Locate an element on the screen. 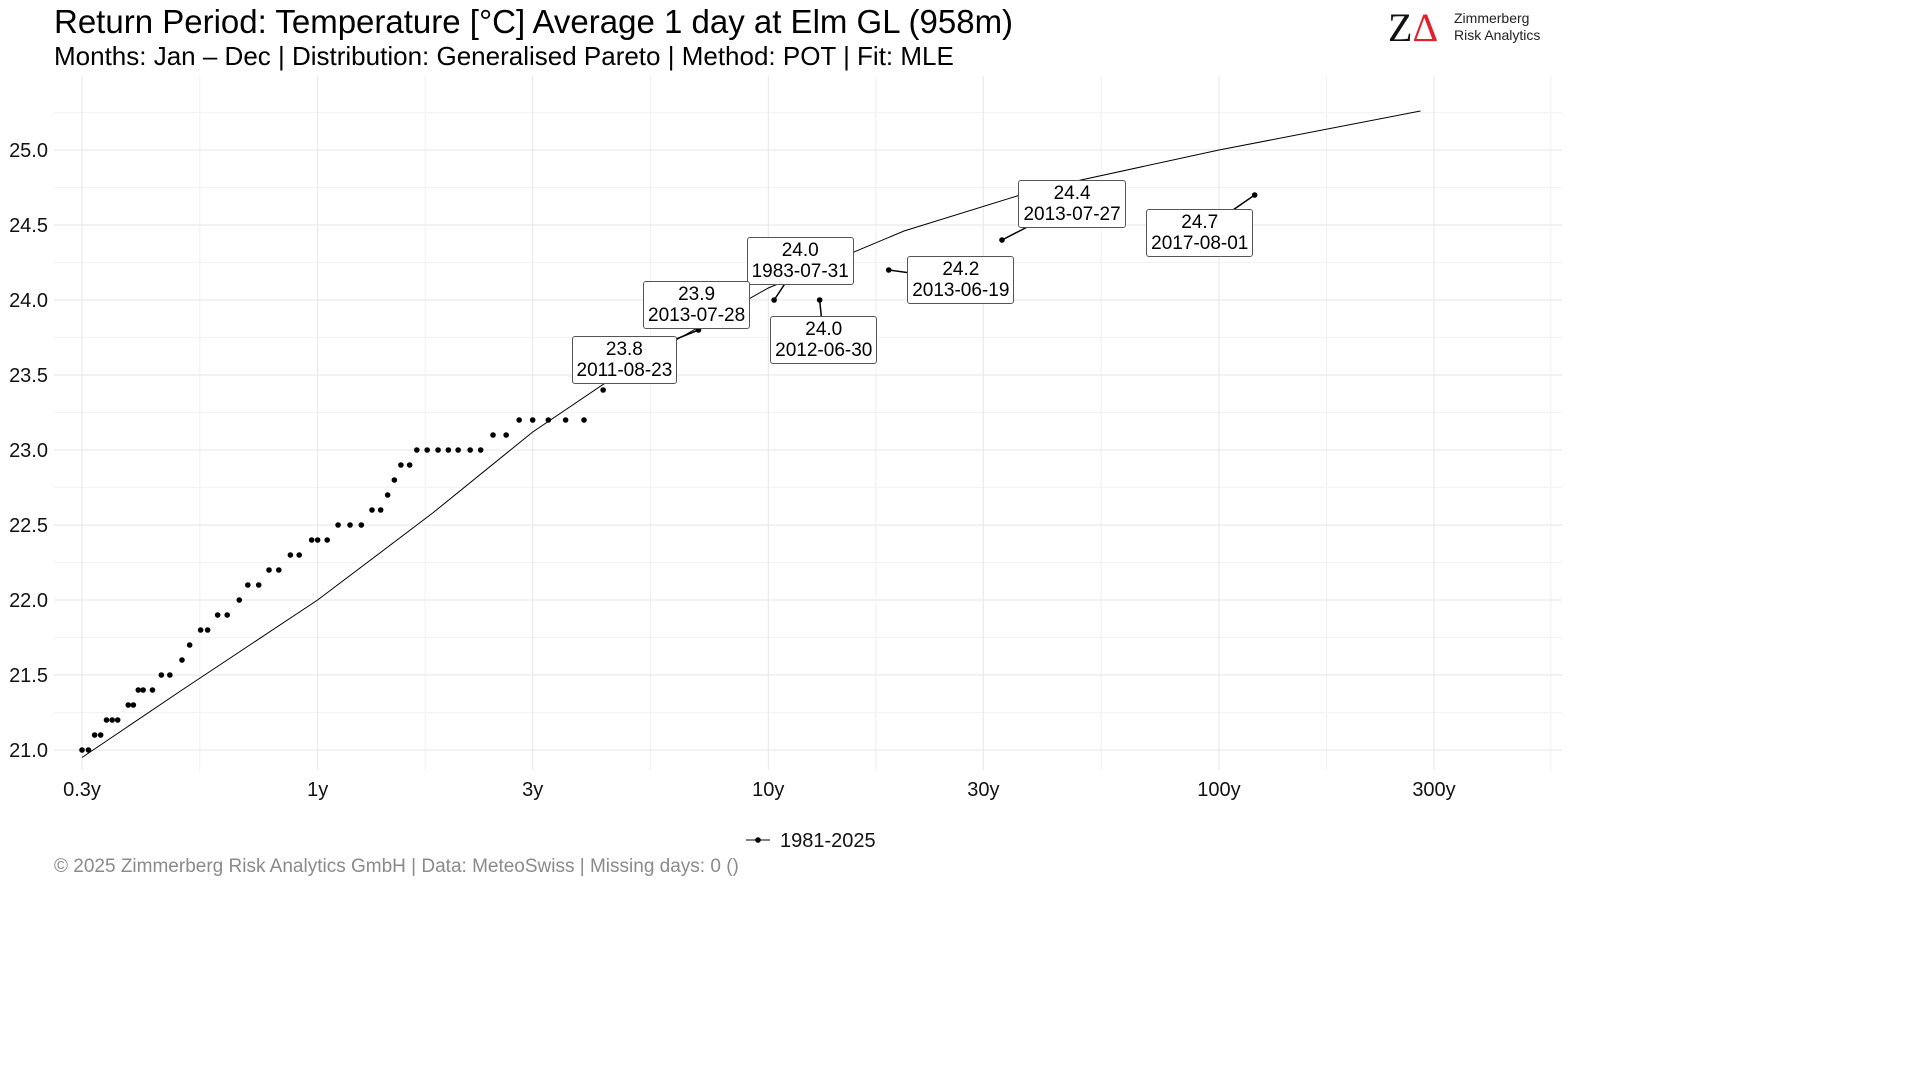  x-tick-label: 30y is located at coordinates (983, 790).